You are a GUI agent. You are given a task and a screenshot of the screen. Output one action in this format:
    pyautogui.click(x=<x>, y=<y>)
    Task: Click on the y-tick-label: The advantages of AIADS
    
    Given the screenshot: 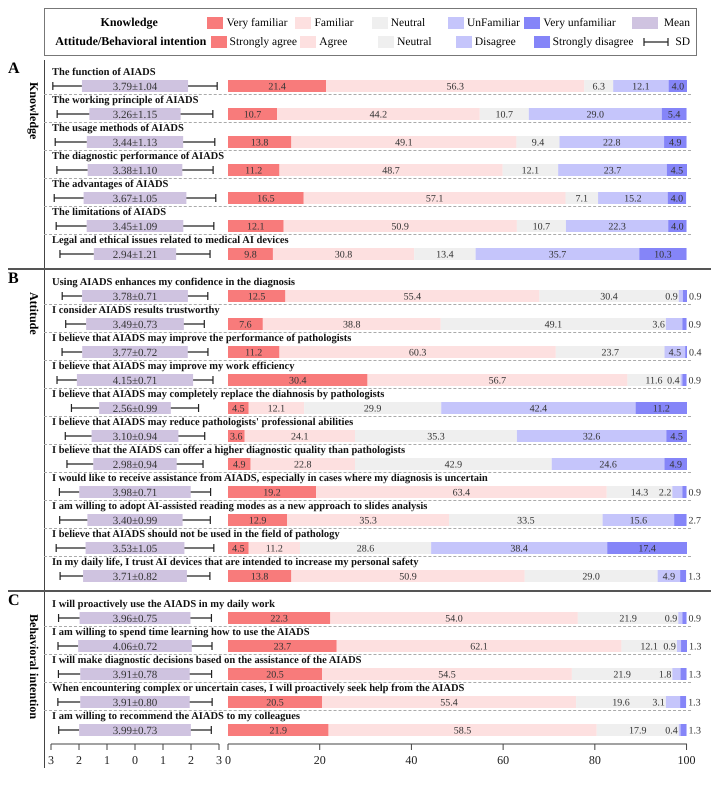 What is the action you would take?
    pyautogui.click(x=110, y=184)
    